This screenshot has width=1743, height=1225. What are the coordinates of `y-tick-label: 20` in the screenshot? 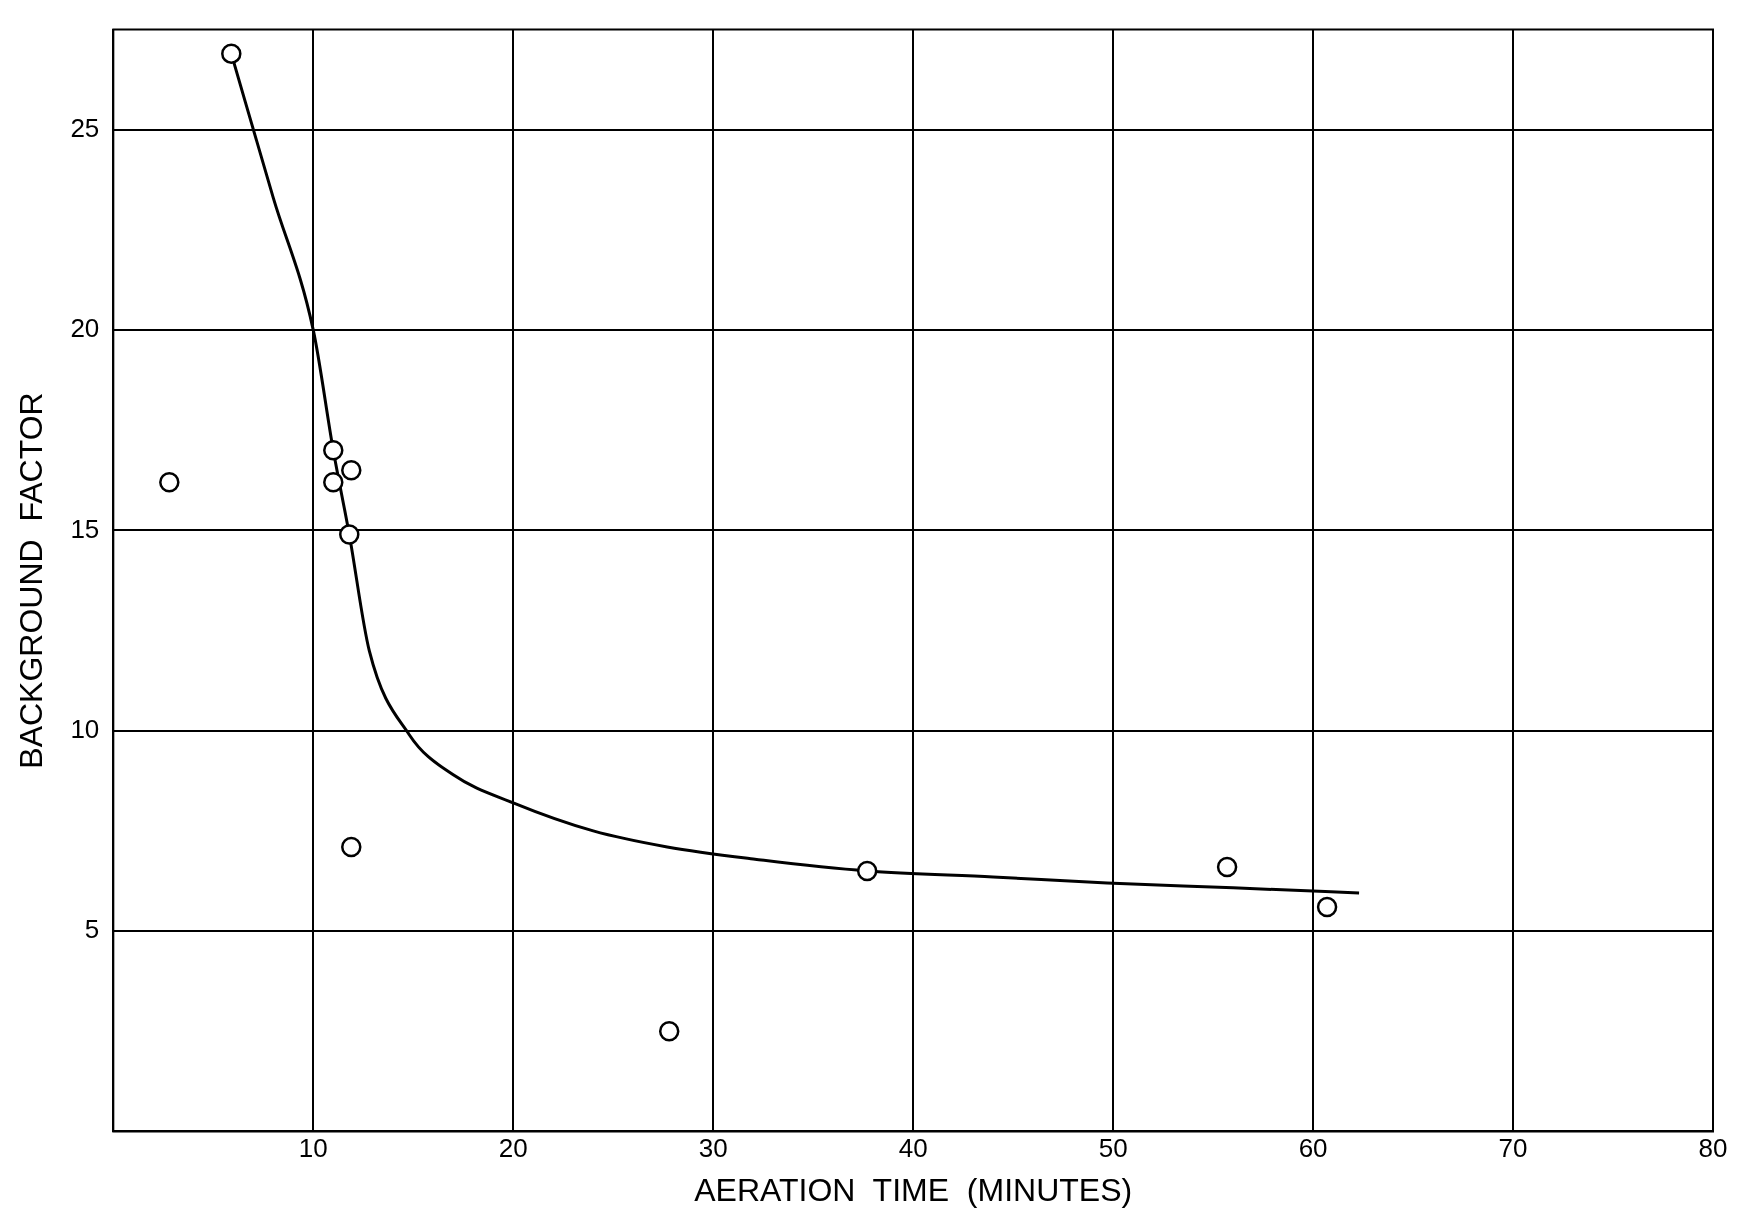 It's located at (85, 328).